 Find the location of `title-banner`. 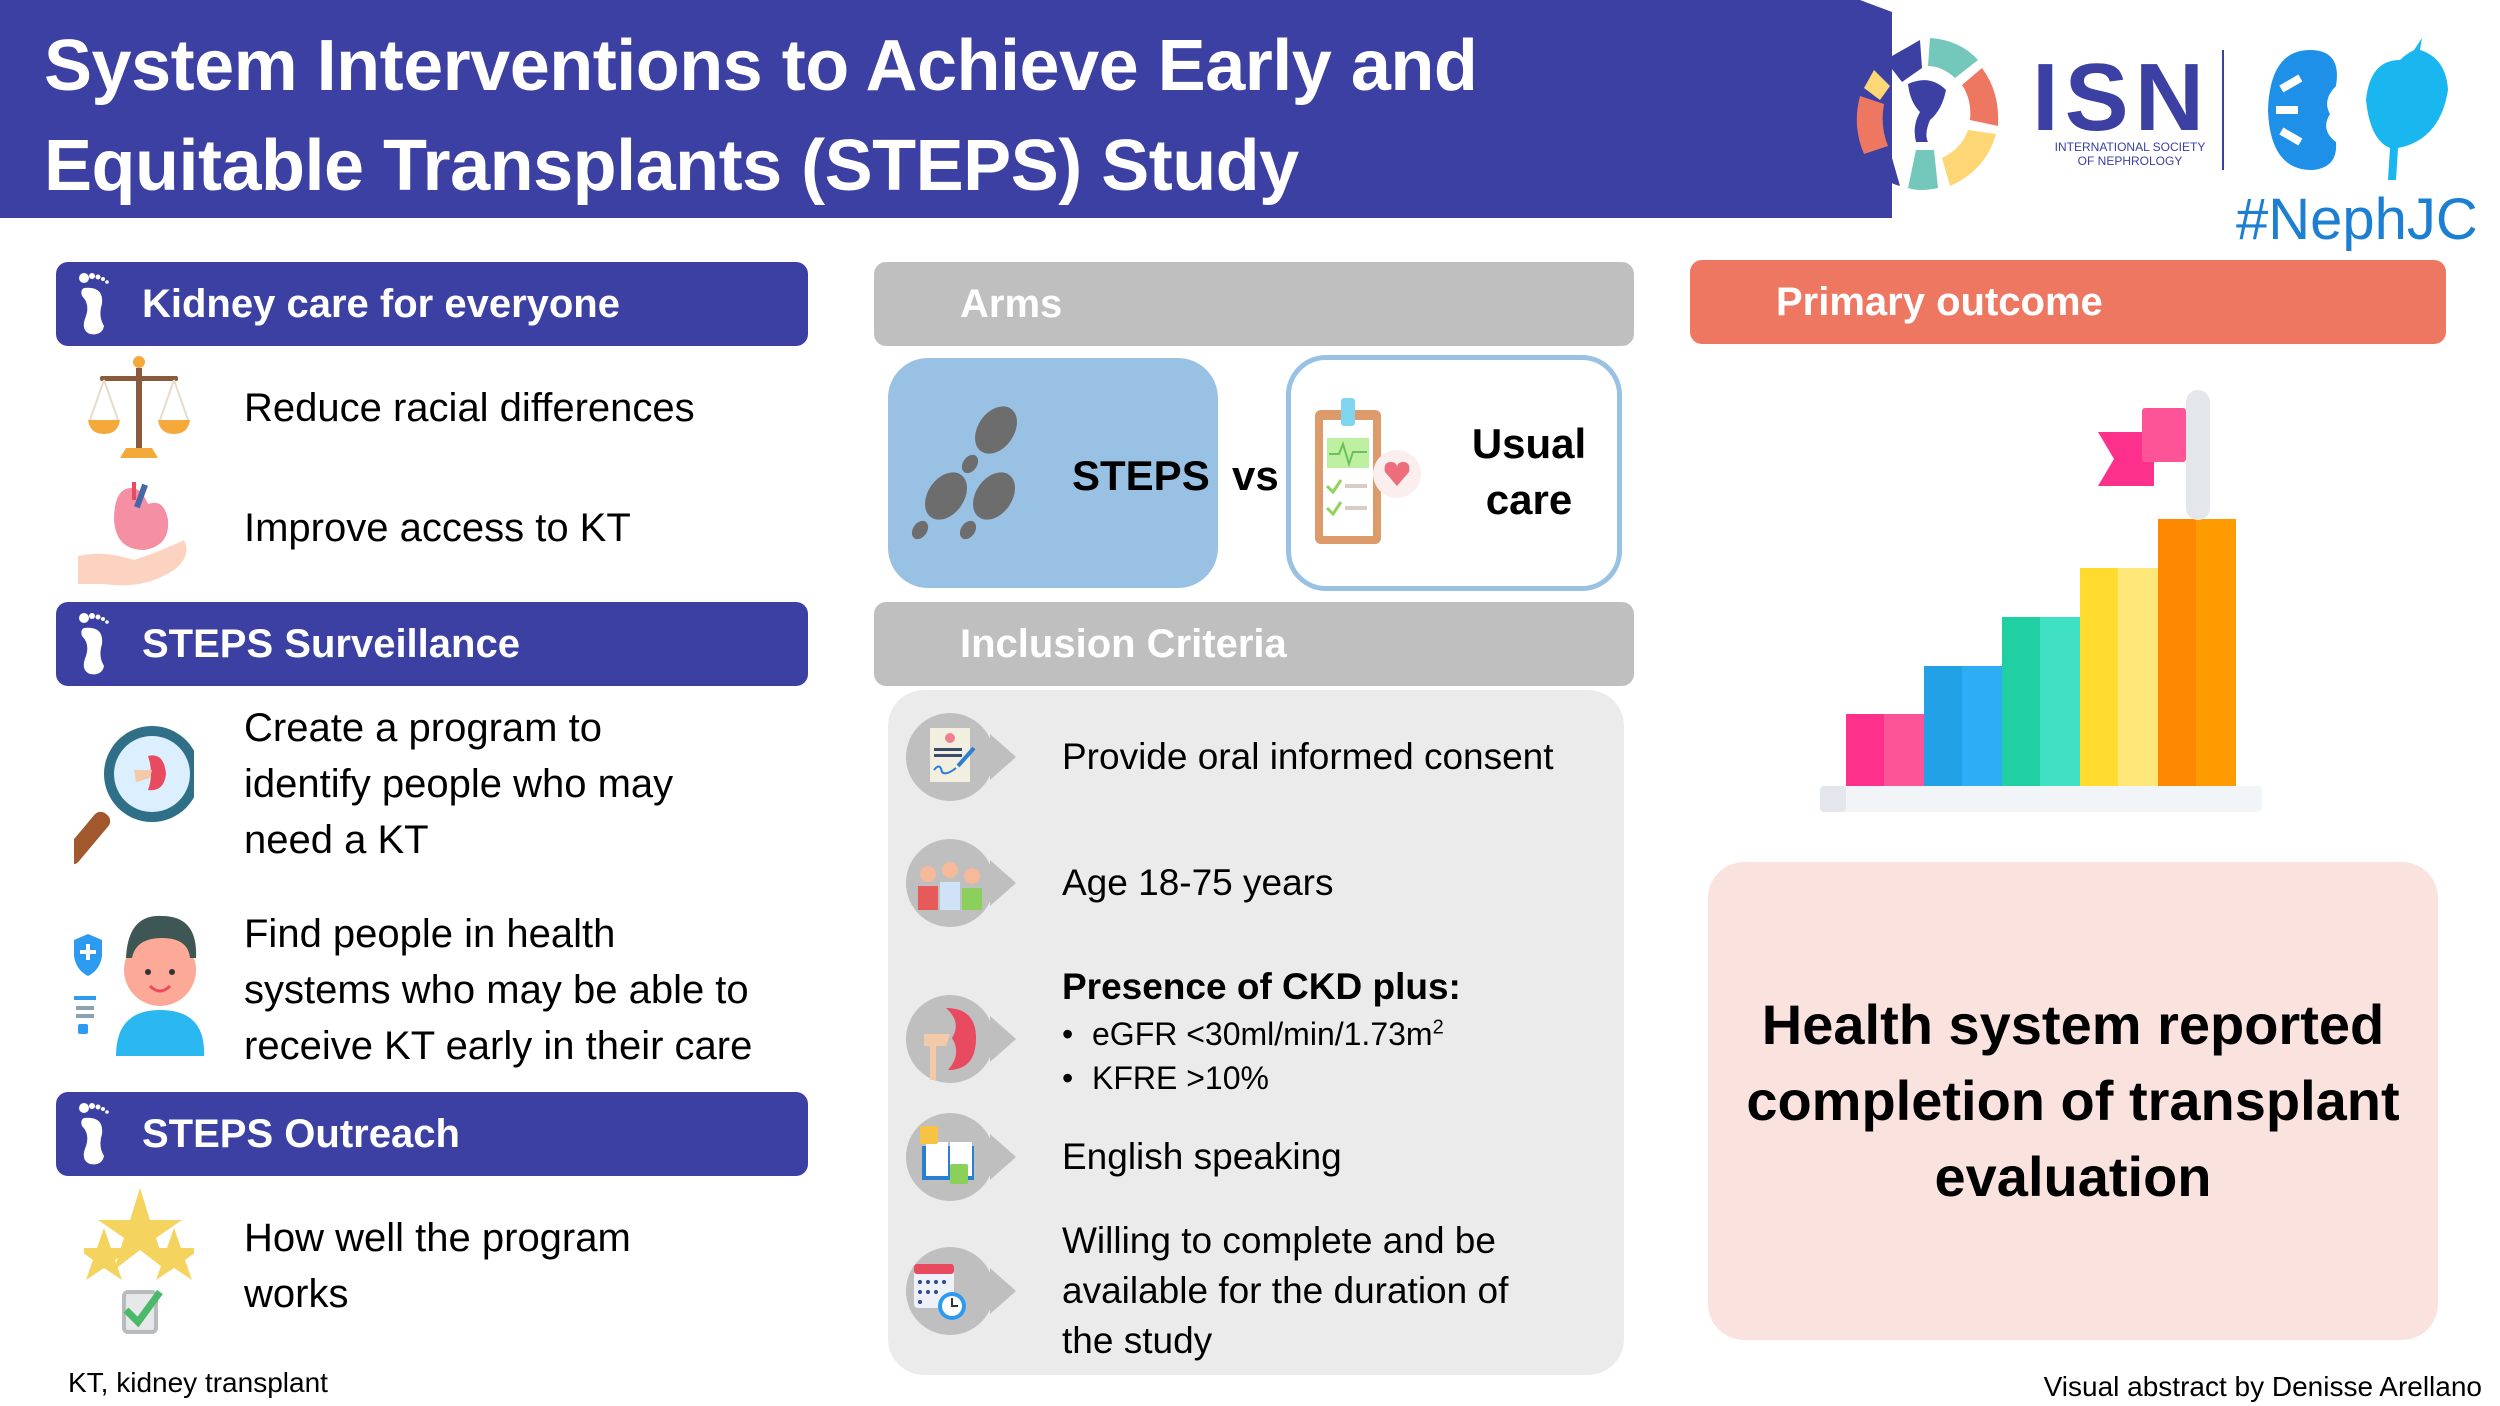

title-banner is located at coordinates (946, 109).